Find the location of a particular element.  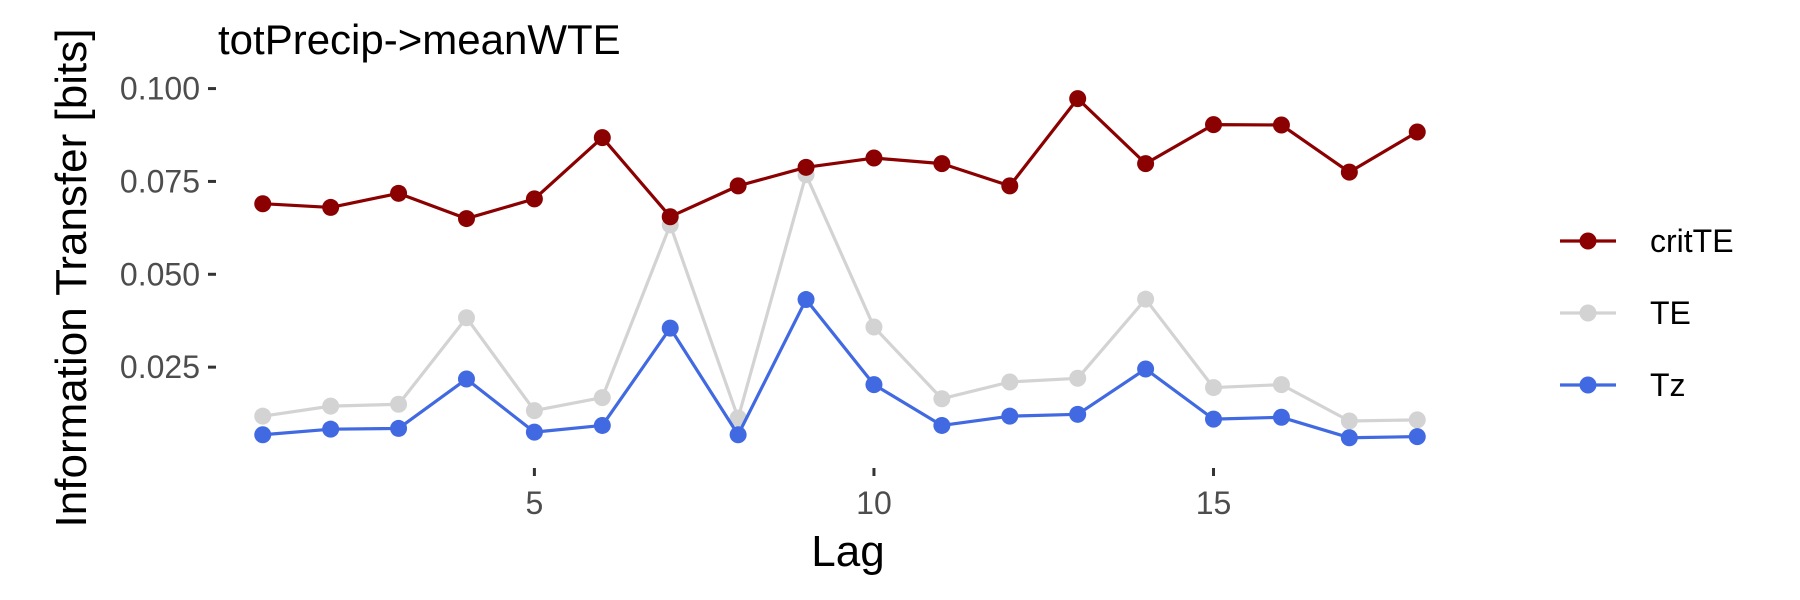

series-line-critte is located at coordinates (840, 158).